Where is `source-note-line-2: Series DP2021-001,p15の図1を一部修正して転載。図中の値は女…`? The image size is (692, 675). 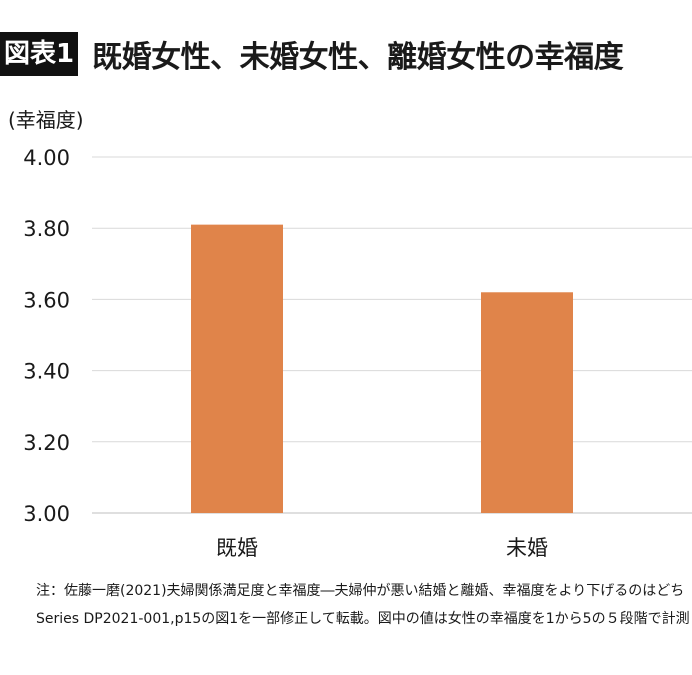
source-note-line-2: Series DP2021-001,p15の図1を一部修正して転載。図中の値は女… is located at coordinates (363, 619).